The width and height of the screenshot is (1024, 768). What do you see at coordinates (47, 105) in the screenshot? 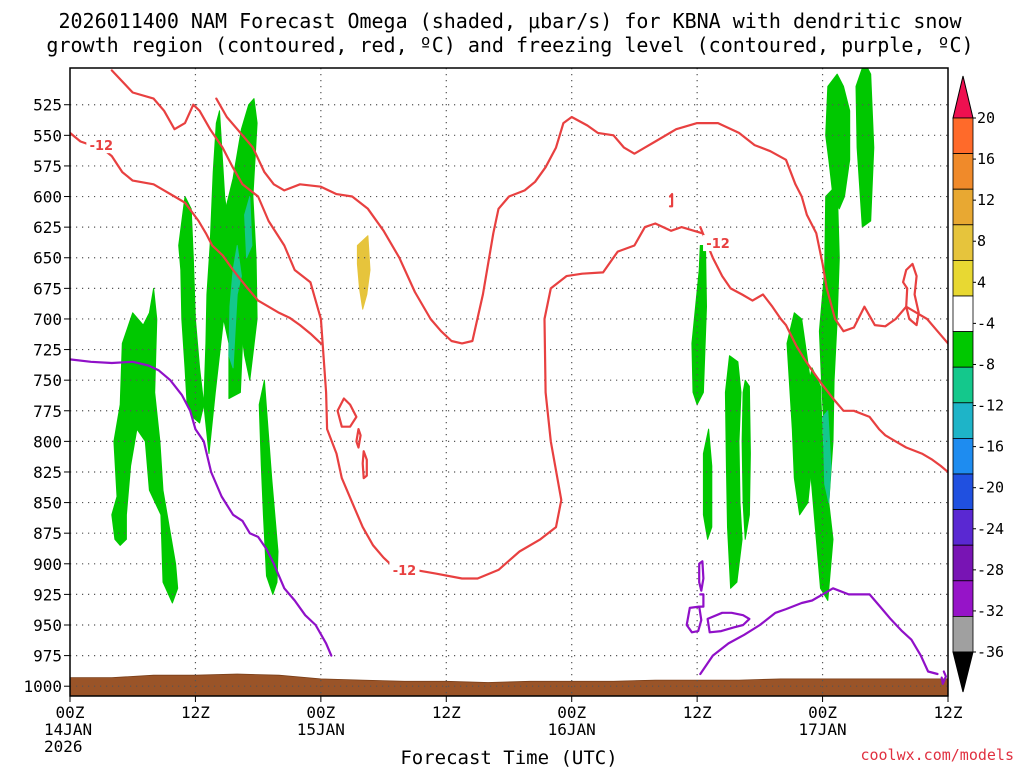
I see `y-tick-label-0: 525` at bounding box center [47, 105].